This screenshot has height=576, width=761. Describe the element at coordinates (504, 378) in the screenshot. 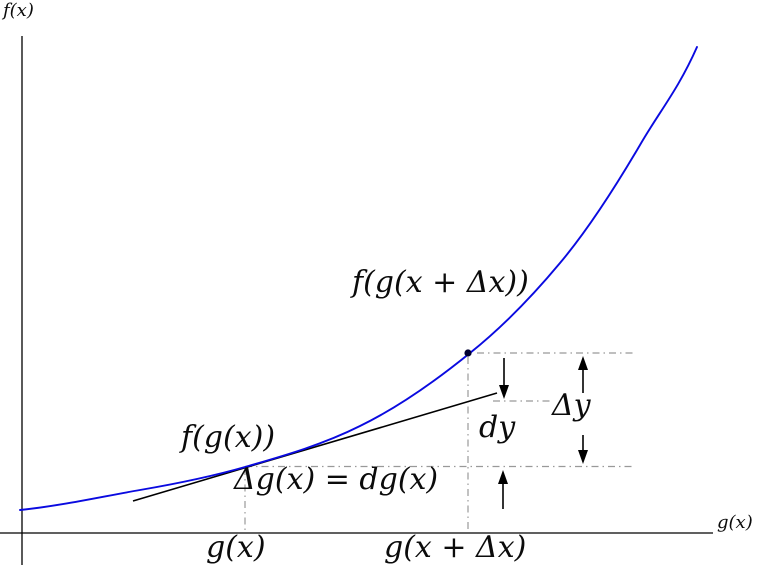

I see `dy-upper-arrow` at that location.